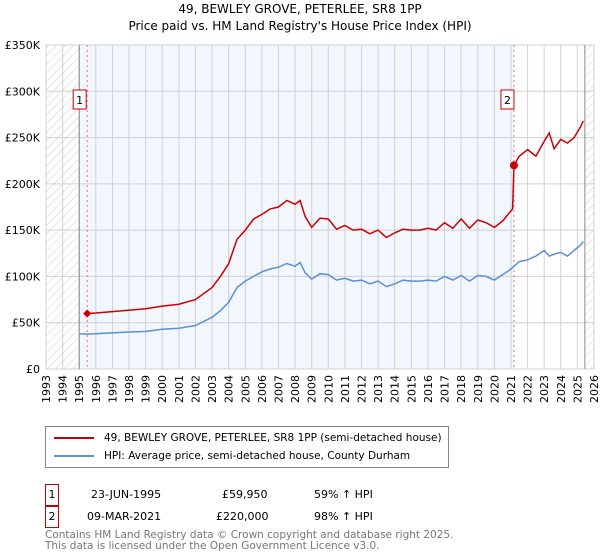  Describe the element at coordinates (124, 516) in the screenshot. I see `sale-date: 09-MAR-2021` at that location.